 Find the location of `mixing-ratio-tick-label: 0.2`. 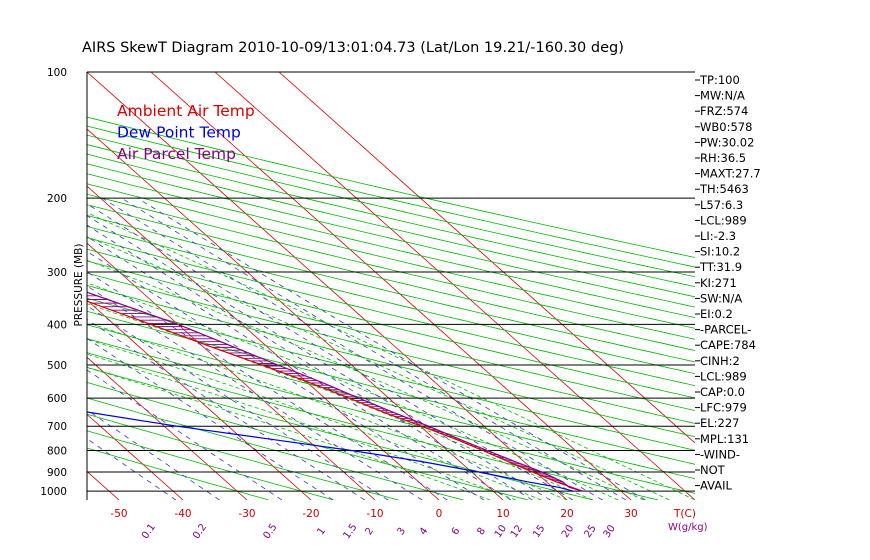

mixing-ratio-tick-label: 0.2 is located at coordinates (200, 531).